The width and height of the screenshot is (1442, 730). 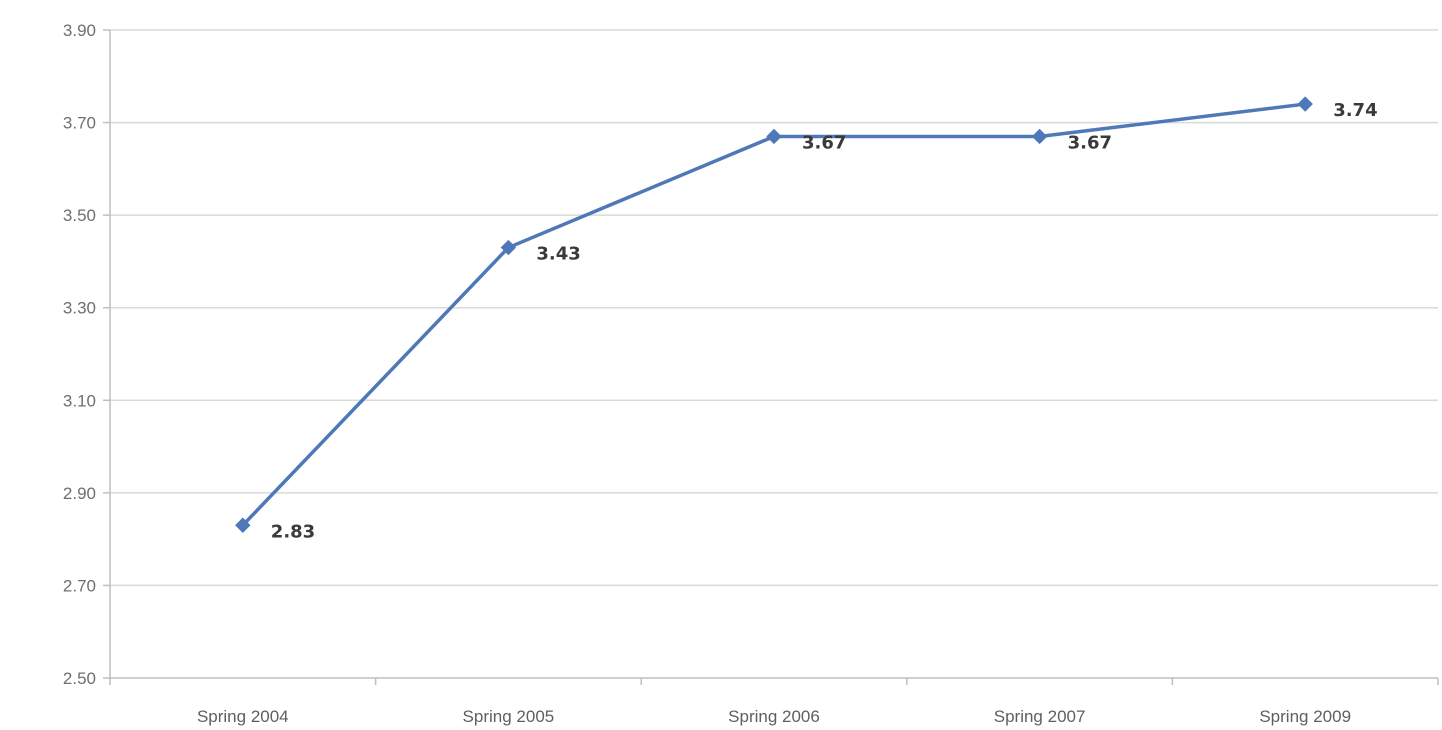 I want to click on x-tick-label: Spring 2006, so click(x=774, y=716).